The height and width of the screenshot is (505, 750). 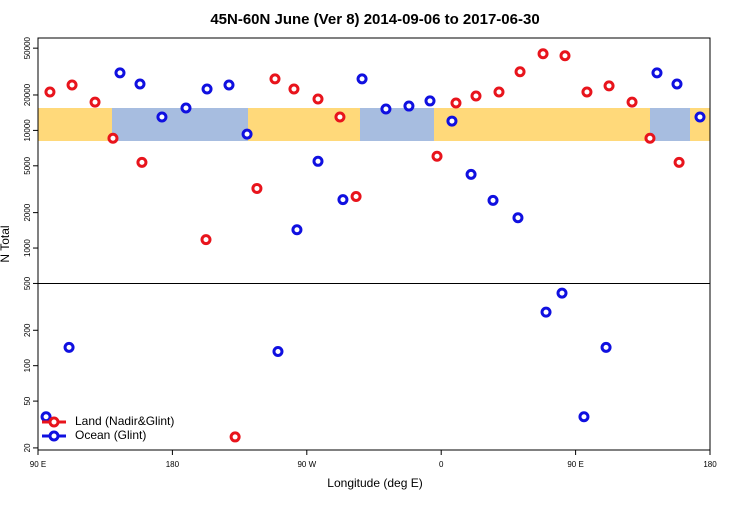 I want to click on y-tick-label: 20000, so click(x=27, y=94).